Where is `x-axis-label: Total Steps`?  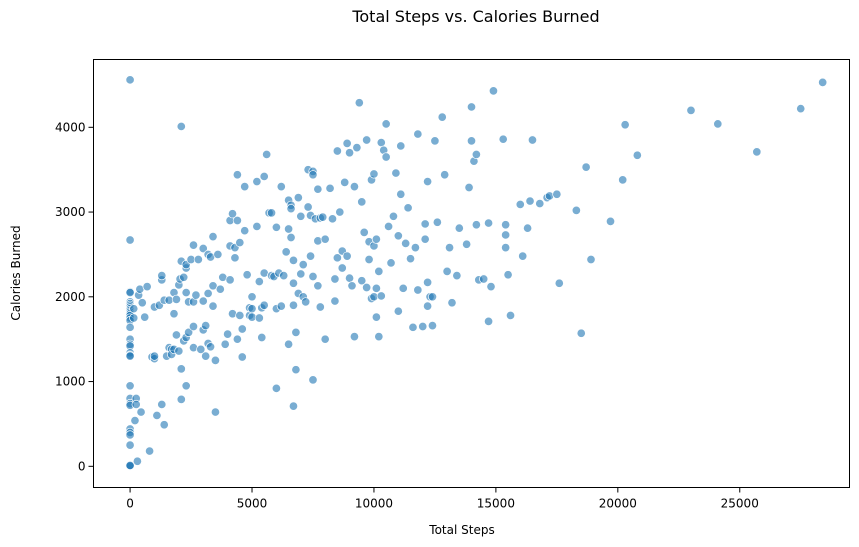 x-axis-label: Total Steps is located at coordinates (461, 530).